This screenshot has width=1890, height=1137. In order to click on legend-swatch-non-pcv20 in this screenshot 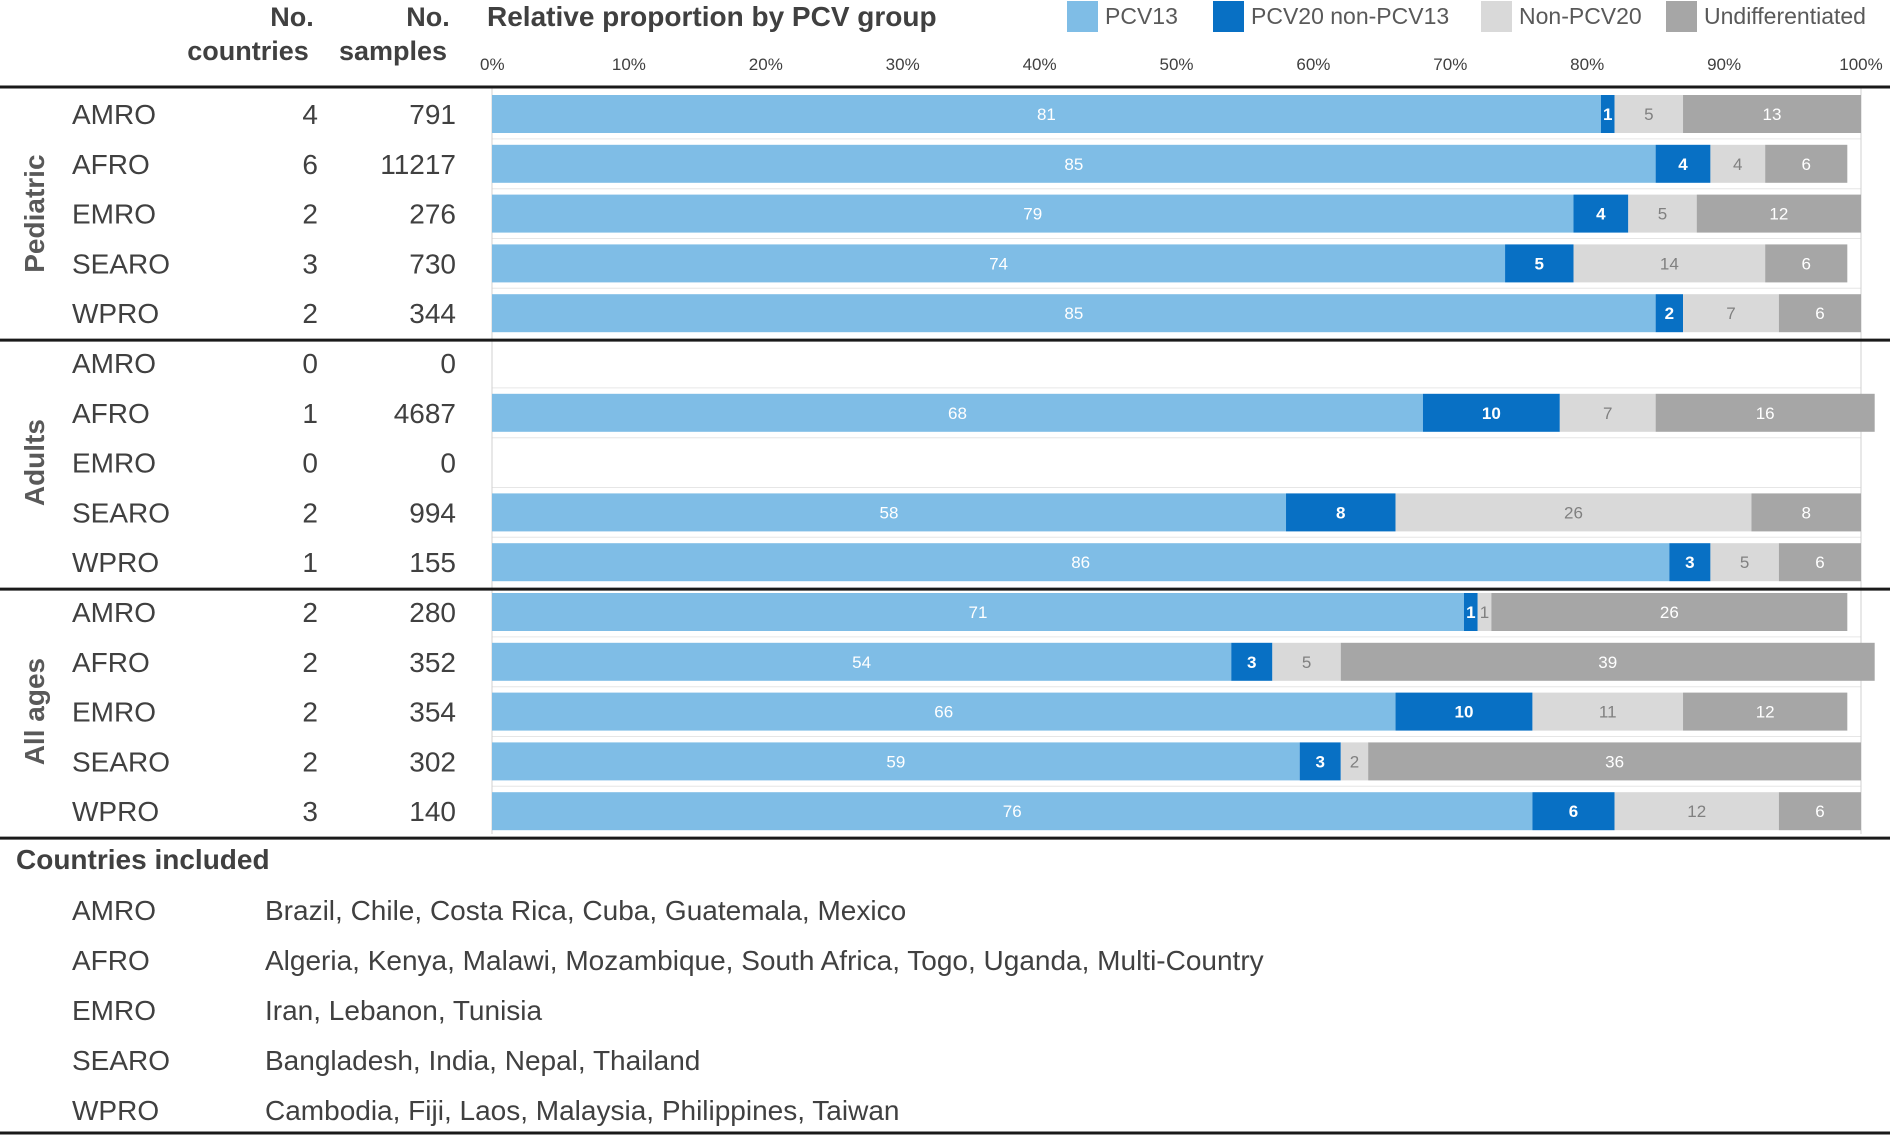, I will do `click(1496, 16)`.